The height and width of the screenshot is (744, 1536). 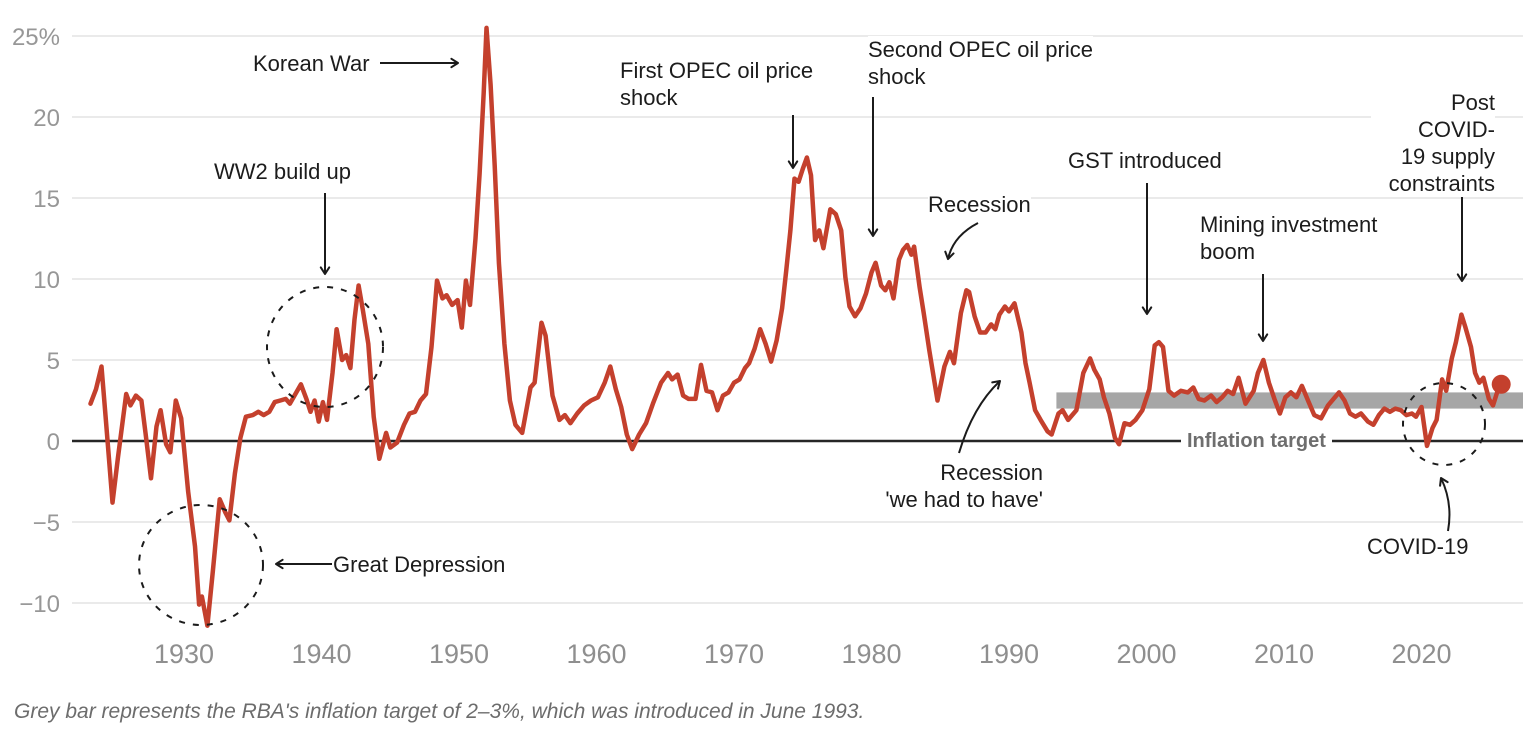 I want to click on ww2-dashed-circle, so click(x=325, y=347).